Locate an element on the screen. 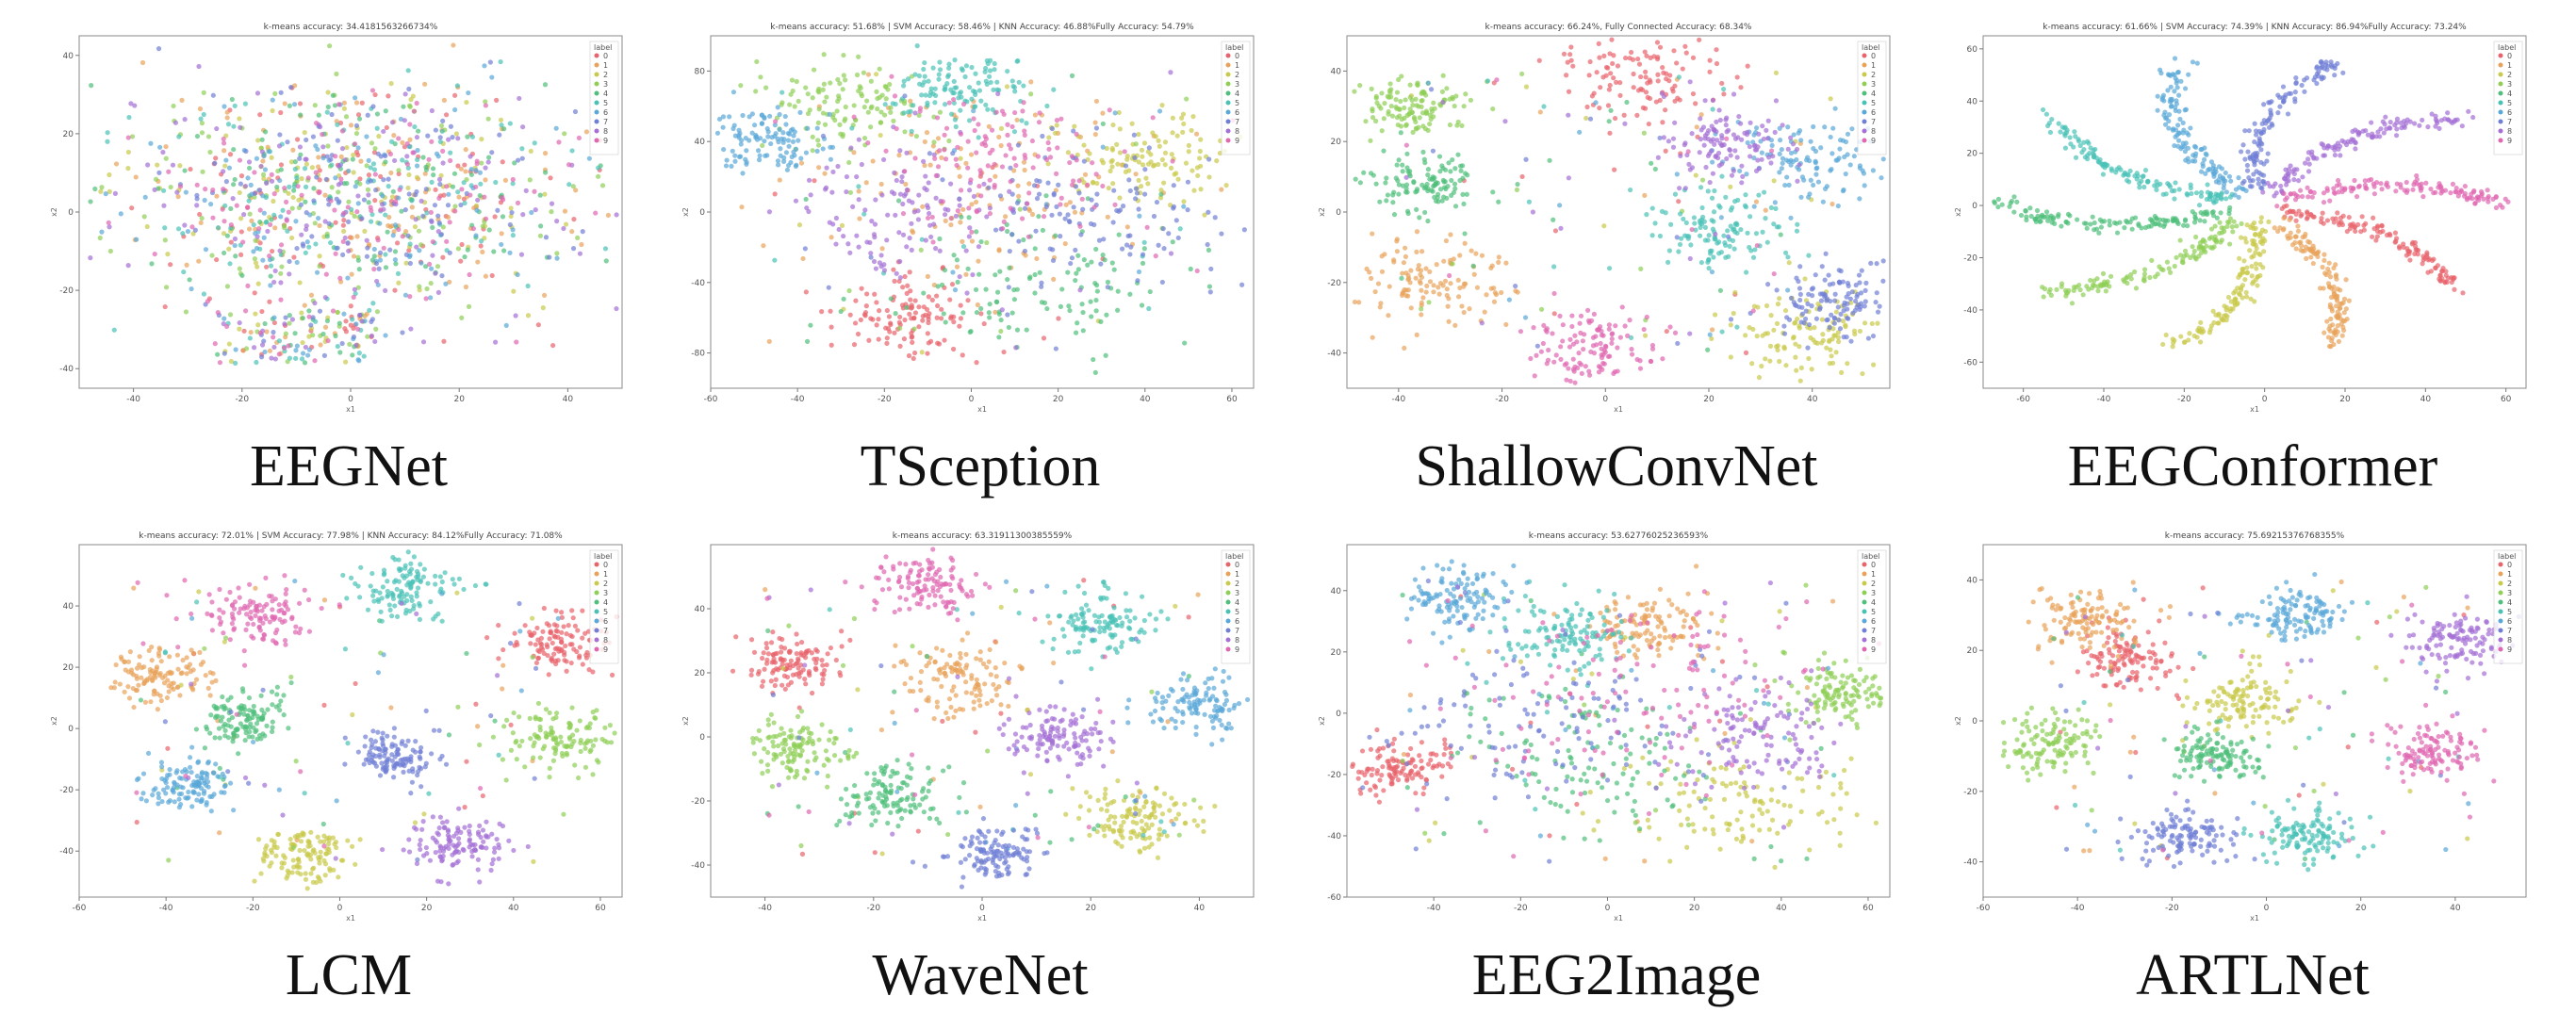  legend-label: 6 is located at coordinates (1237, 113).